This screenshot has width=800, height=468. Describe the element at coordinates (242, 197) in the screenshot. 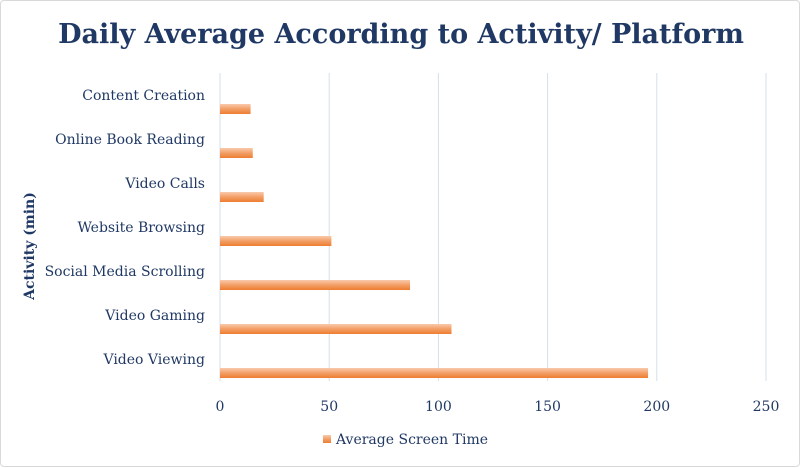

I see `bar-video-calls` at that location.